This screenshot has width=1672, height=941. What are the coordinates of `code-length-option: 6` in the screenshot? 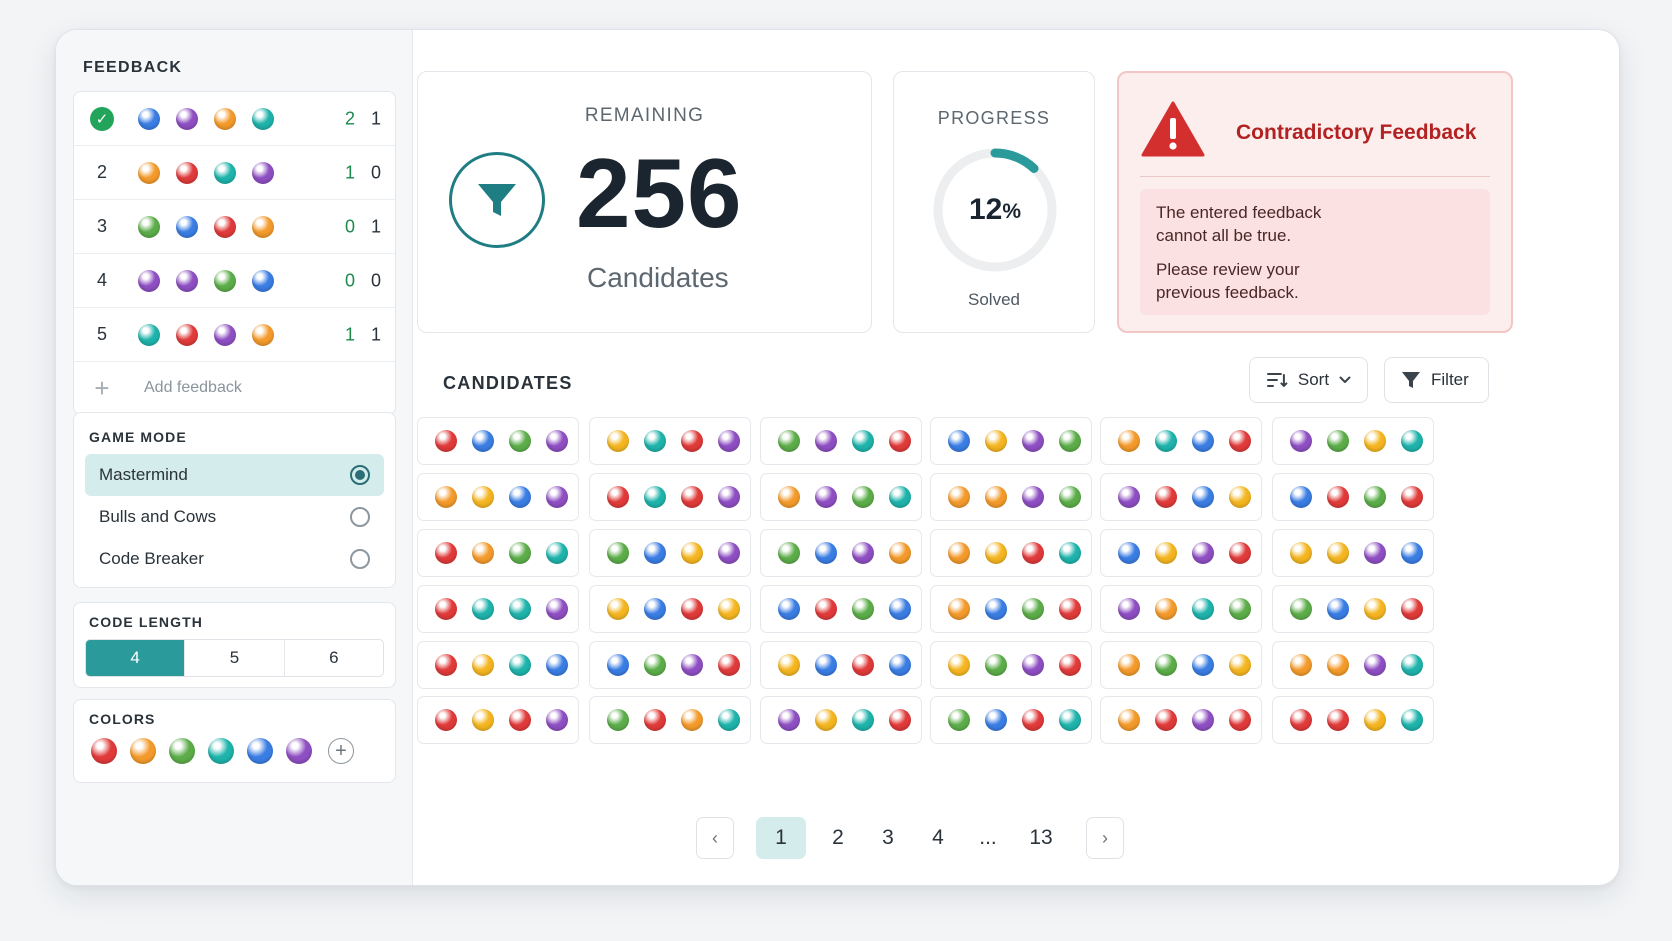 It's located at (334, 657).